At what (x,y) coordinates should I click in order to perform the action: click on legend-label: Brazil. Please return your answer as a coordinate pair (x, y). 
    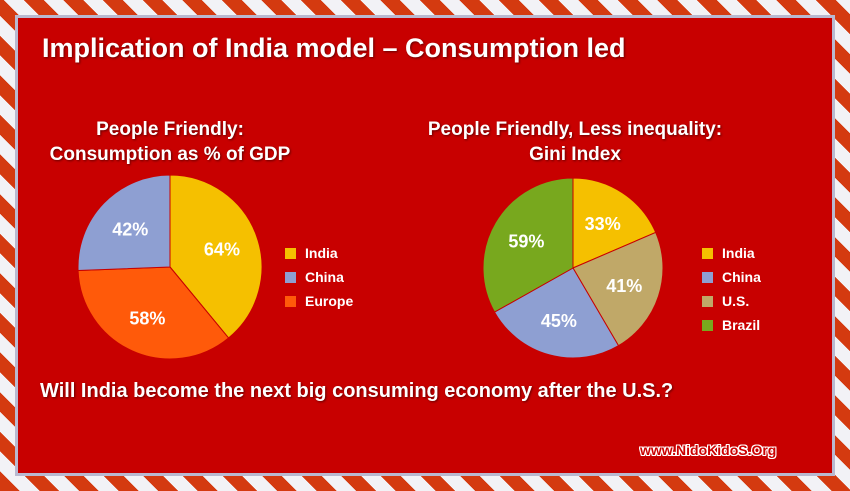
    Looking at the image, I should click on (741, 325).